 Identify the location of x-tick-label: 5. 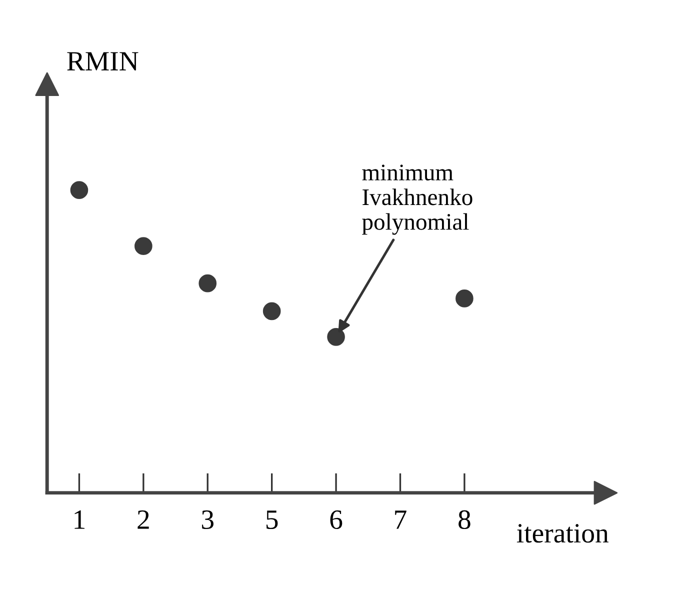
(272, 520).